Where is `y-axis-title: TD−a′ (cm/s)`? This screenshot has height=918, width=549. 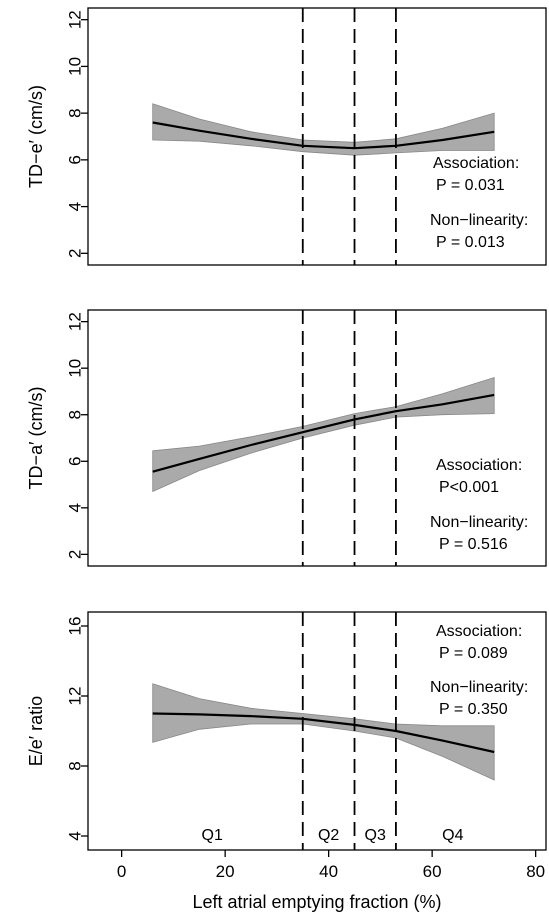 y-axis-title: TD−a′ (cm/s) is located at coordinates (36, 438).